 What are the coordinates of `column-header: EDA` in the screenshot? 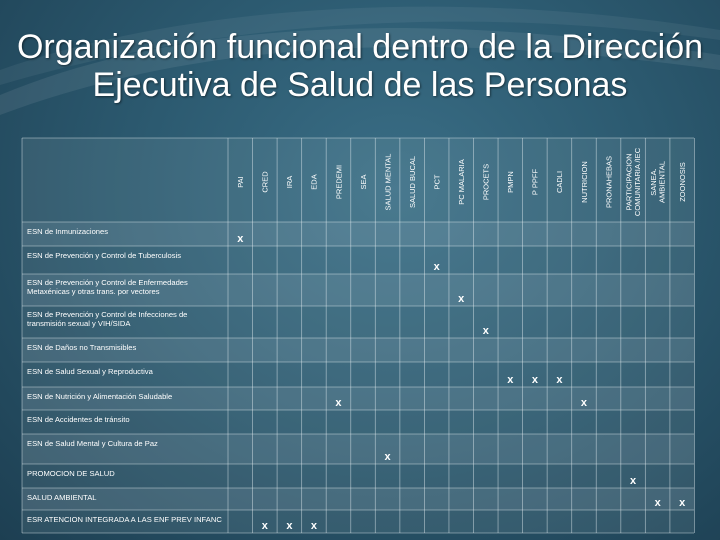 It's located at (314, 181).